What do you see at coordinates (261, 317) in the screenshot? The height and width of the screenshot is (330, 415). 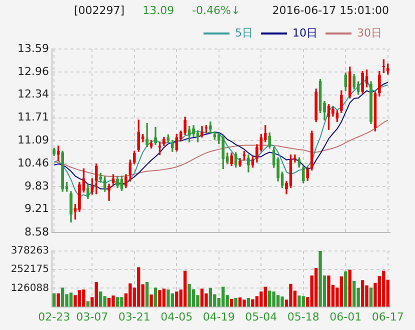 I see `x-tick-label: 05-04` at bounding box center [261, 317].